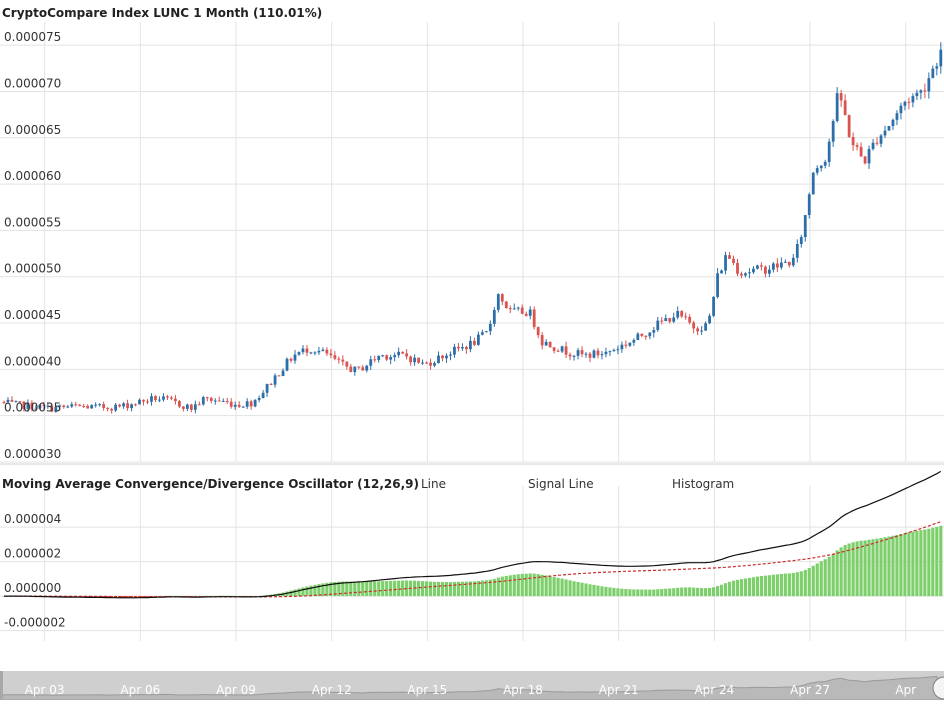  I want to click on macd-histogram, so click(472, 561).